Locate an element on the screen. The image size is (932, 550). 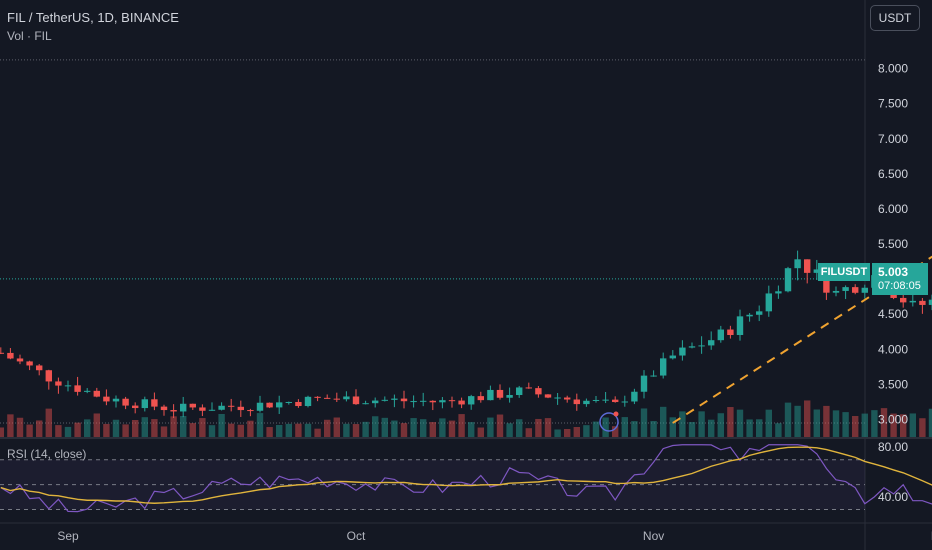
rsi-pane: 80.00 40.00 is located at coordinates (466, 476).